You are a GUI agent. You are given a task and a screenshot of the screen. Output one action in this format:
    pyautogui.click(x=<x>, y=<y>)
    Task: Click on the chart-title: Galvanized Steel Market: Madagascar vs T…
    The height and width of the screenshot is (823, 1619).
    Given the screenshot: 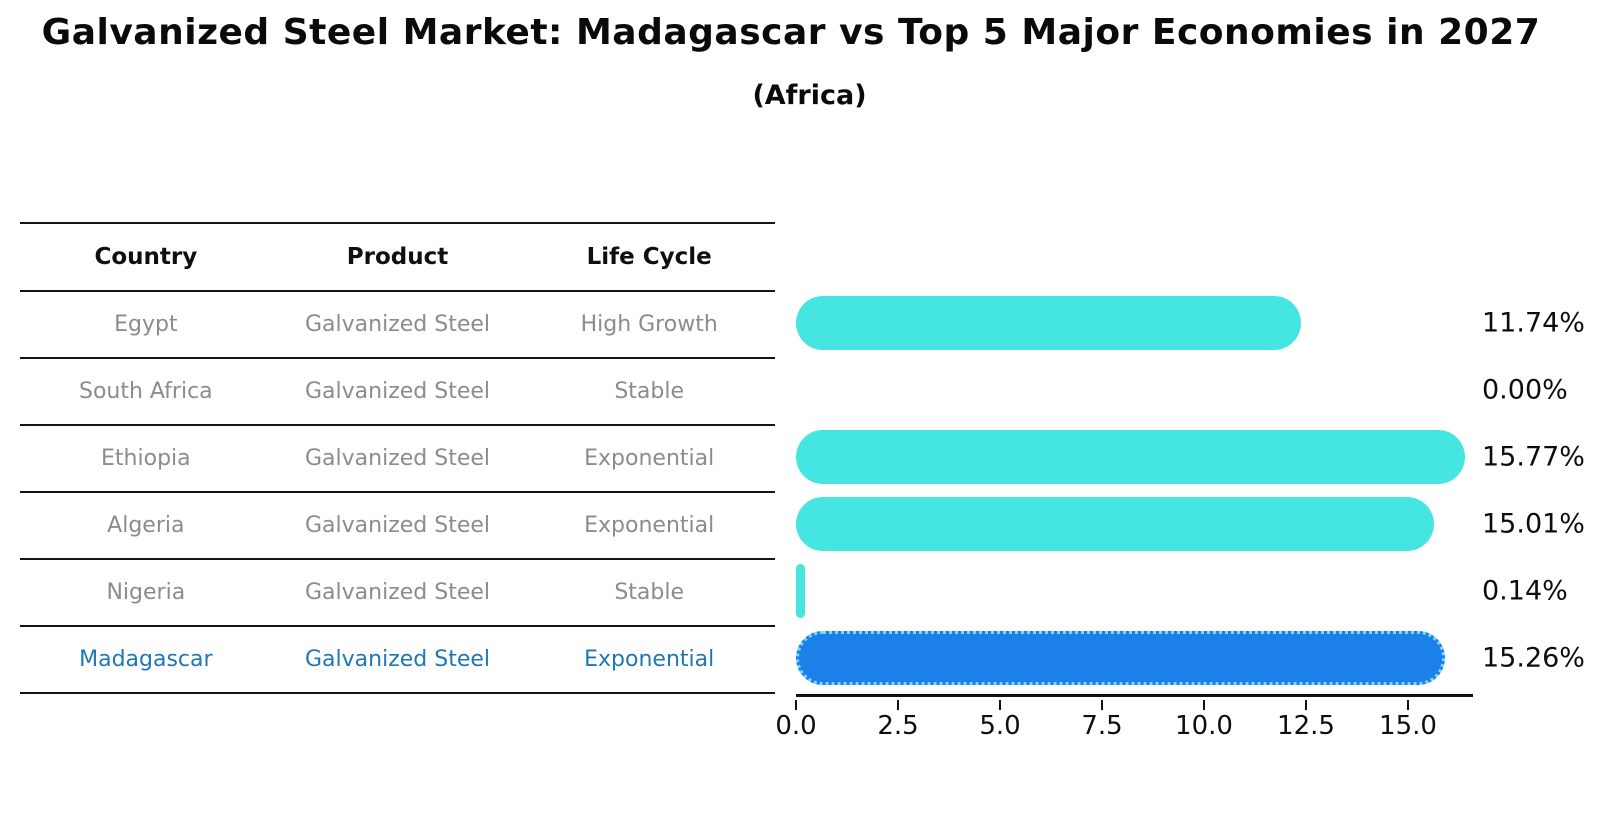 What is the action you would take?
    pyautogui.click(x=791, y=32)
    